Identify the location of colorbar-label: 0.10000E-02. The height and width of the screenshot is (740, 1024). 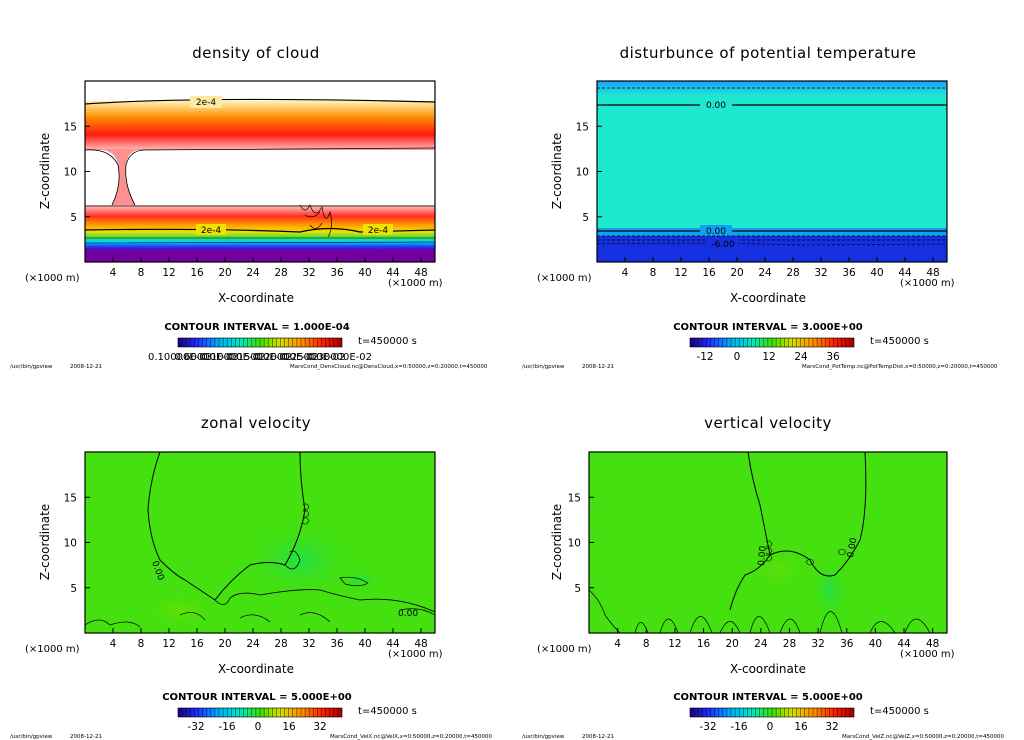
(233, 357).